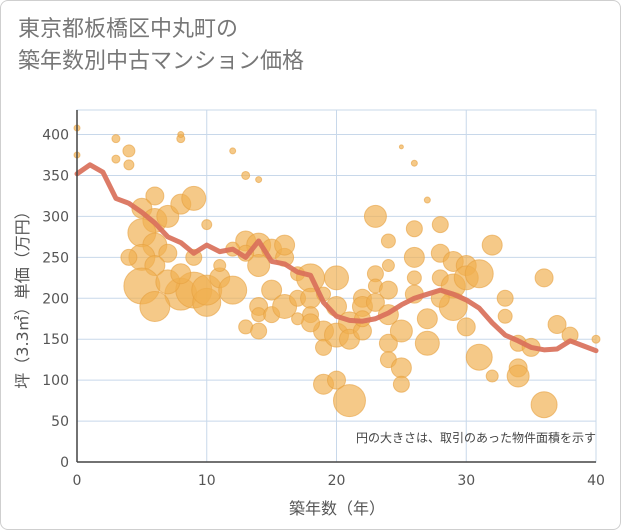  What do you see at coordinates (55, 258) in the screenshot?
I see `y-tick-label: 250` at bounding box center [55, 258].